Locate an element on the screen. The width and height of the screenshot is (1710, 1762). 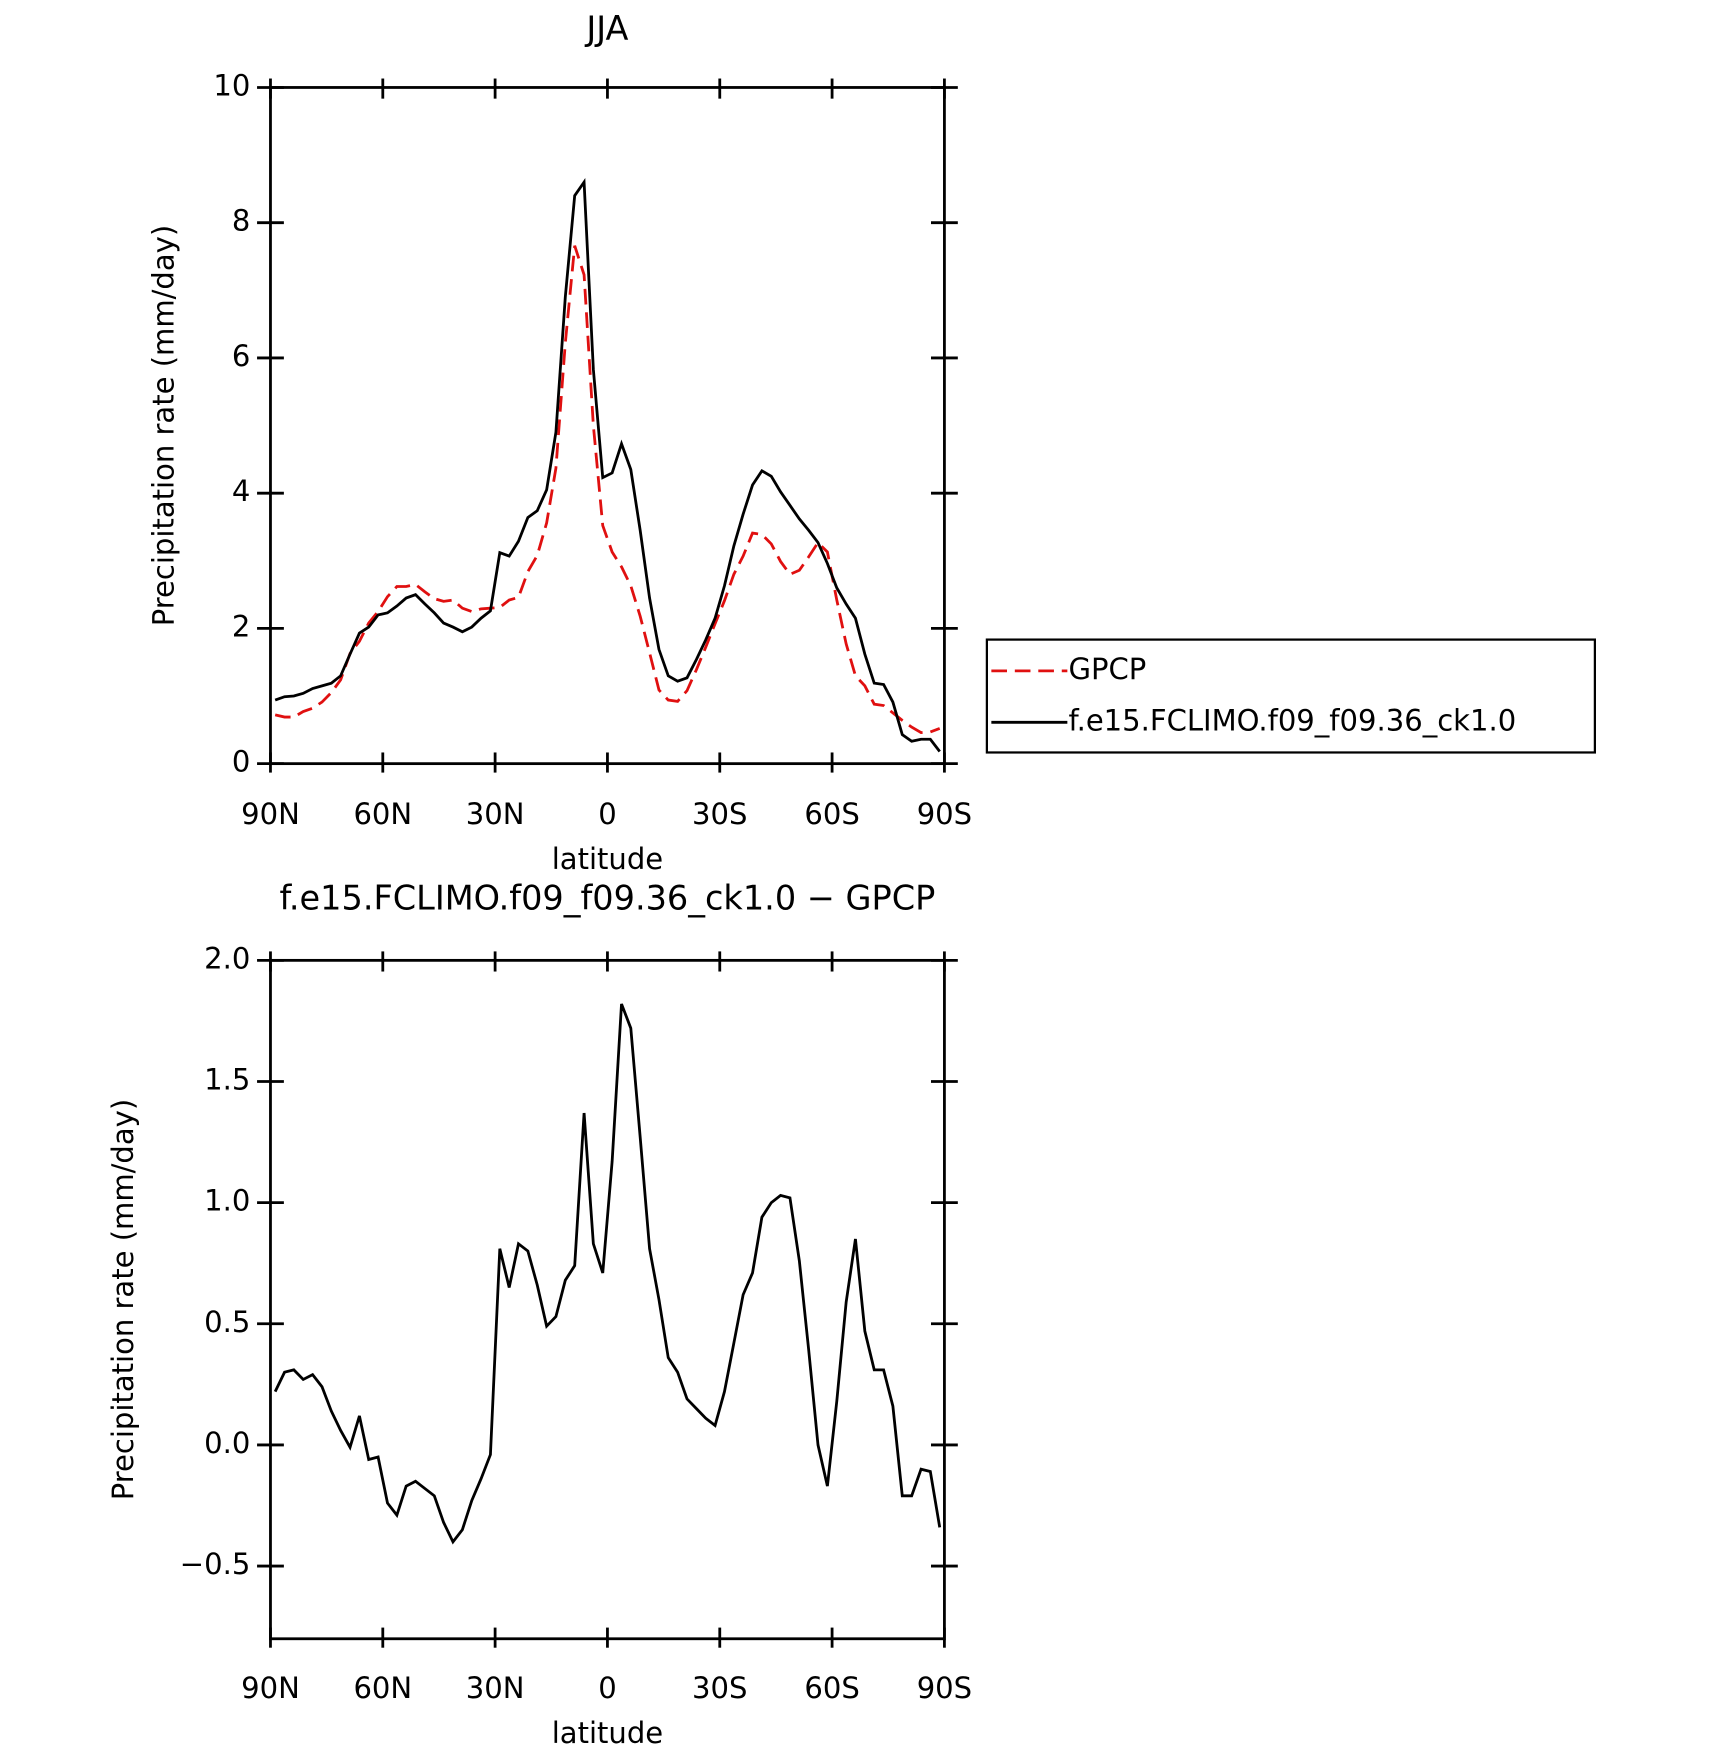
legend-label: f.e15.FCLIMO.f09_f09.36_ck1.0 is located at coordinates (1292, 720).